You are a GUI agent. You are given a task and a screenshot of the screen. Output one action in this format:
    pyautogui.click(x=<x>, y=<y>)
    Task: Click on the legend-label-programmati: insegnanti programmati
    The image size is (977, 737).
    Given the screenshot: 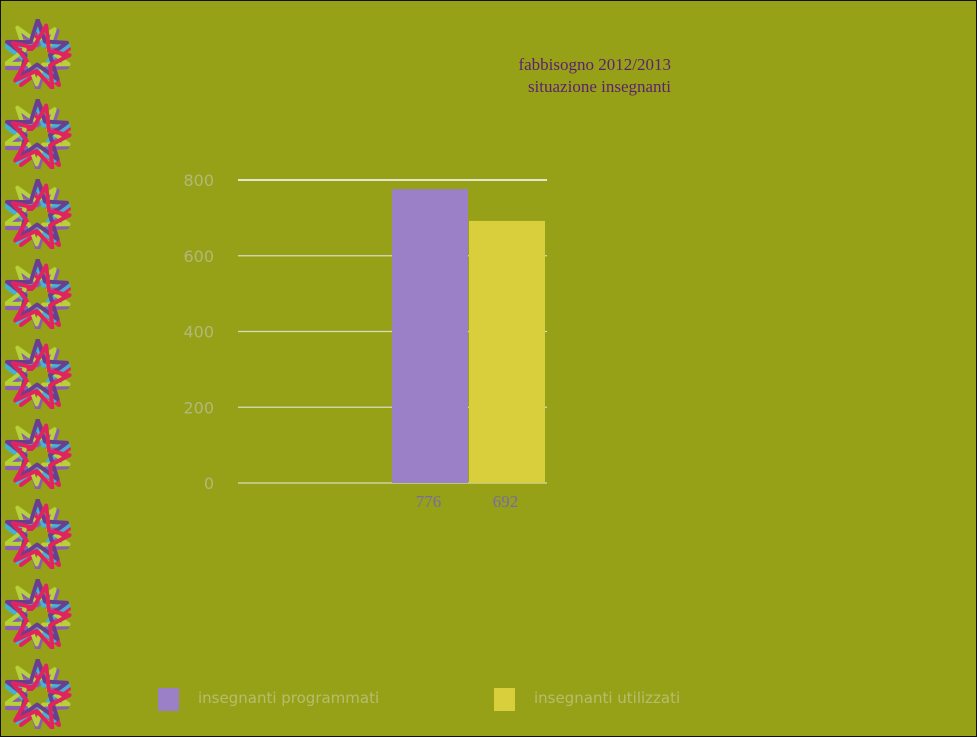 What is the action you would take?
    pyautogui.click(x=289, y=698)
    